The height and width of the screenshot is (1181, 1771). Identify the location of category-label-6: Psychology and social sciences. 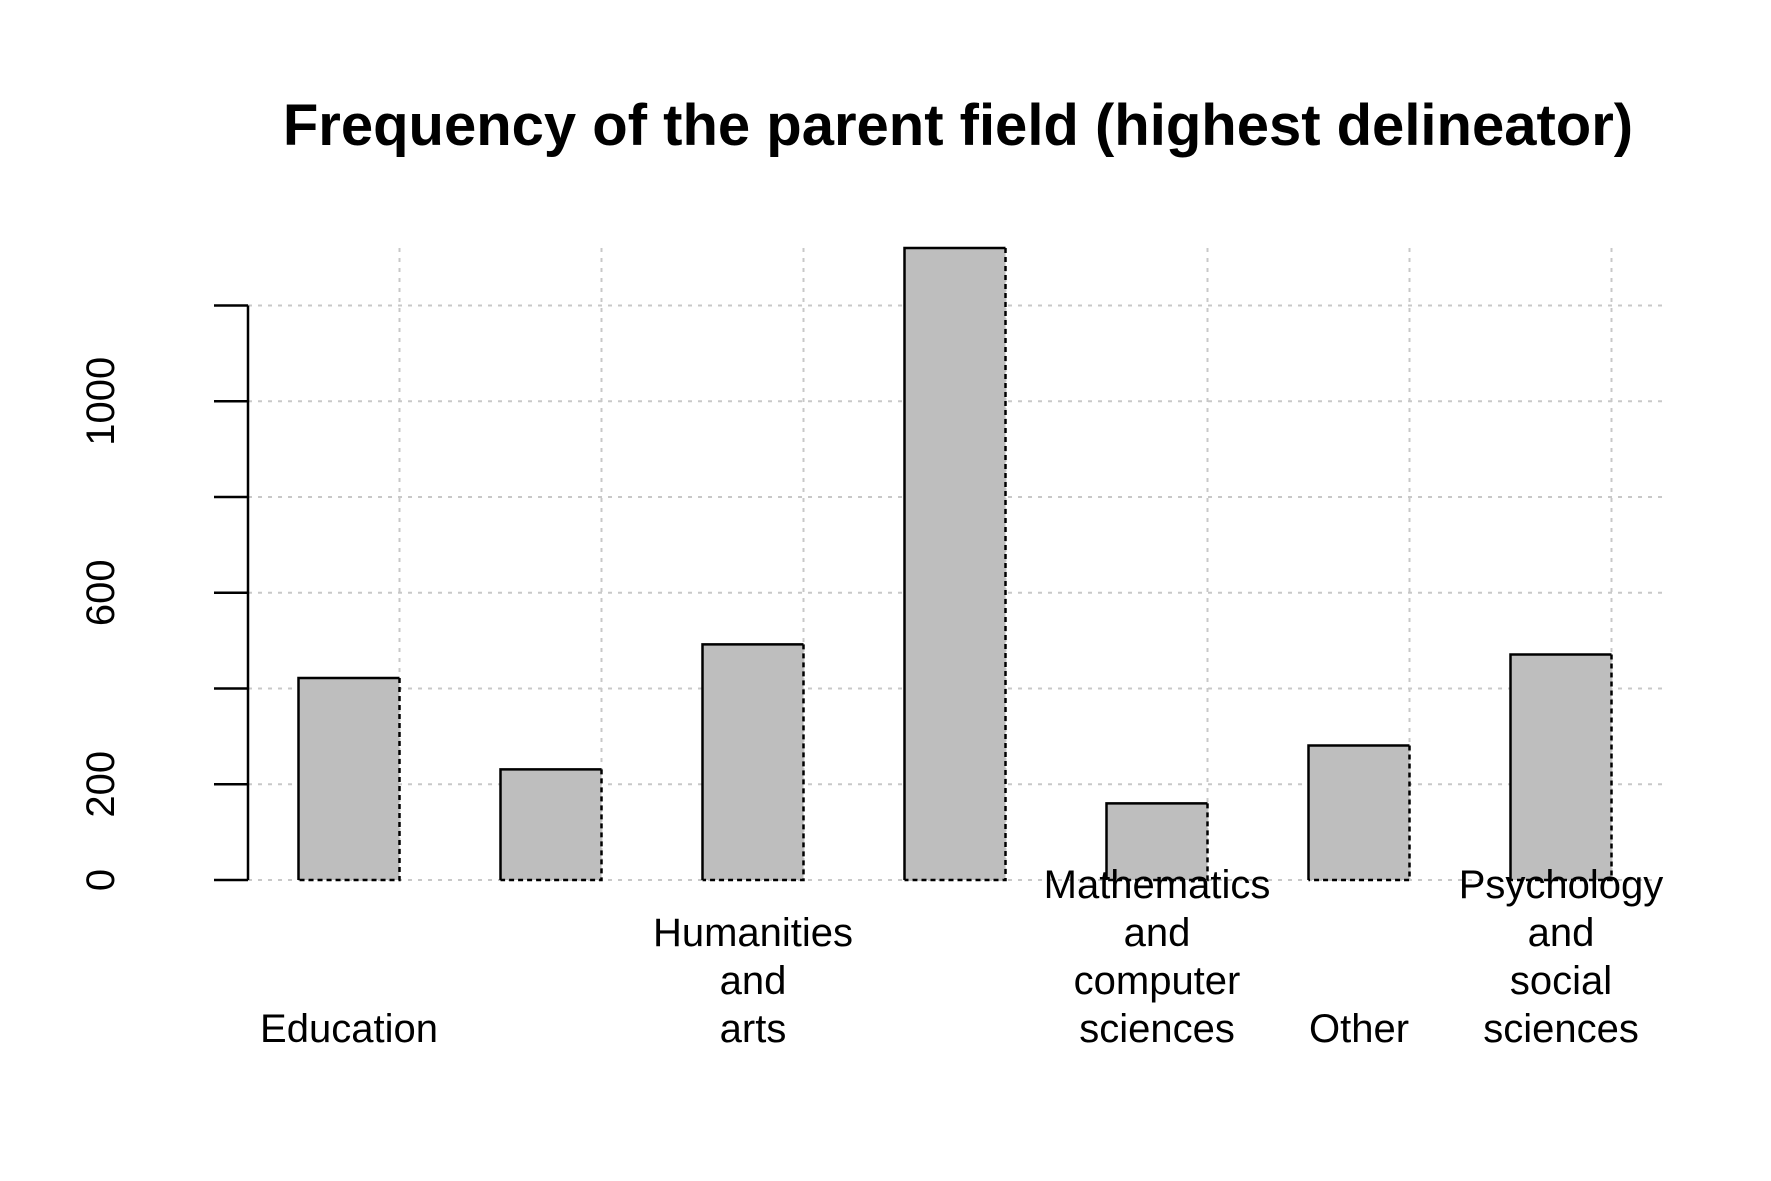
(1561, 957).